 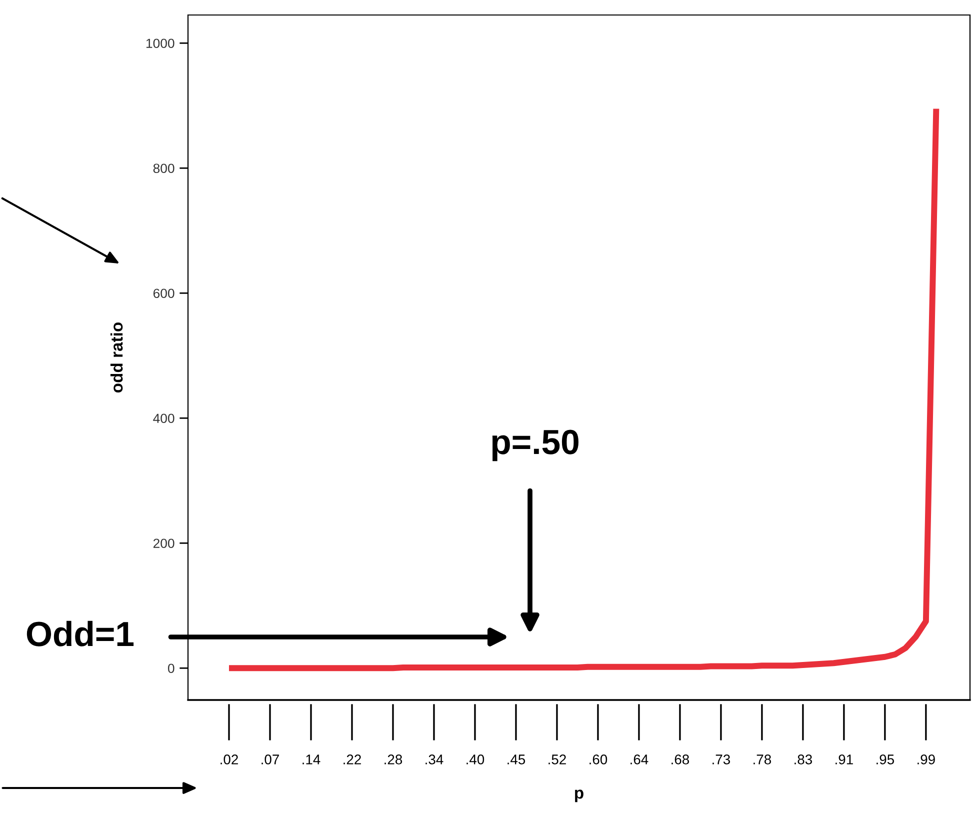 What do you see at coordinates (681, 759) in the screenshot?
I see `x-tick-label: .68` at bounding box center [681, 759].